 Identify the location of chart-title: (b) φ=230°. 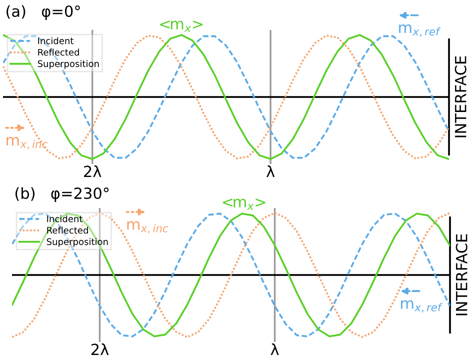
(62, 194).